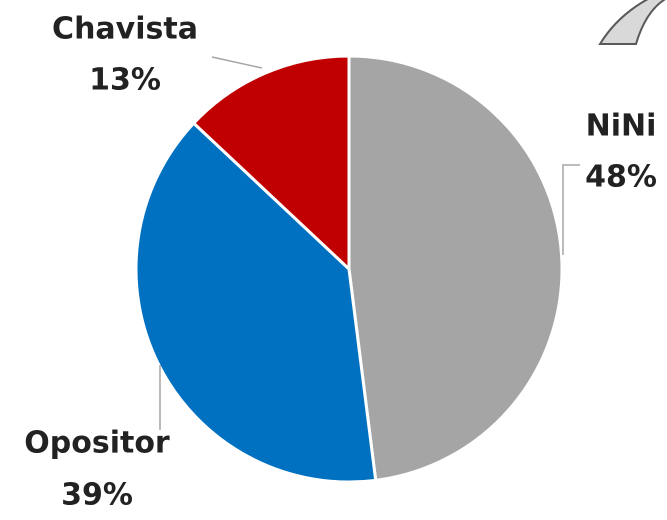 The width and height of the screenshot is (667, 520). Describe the element at coordinates (621, 177) in the screenshot. I see `value-label: 48%` at that location.